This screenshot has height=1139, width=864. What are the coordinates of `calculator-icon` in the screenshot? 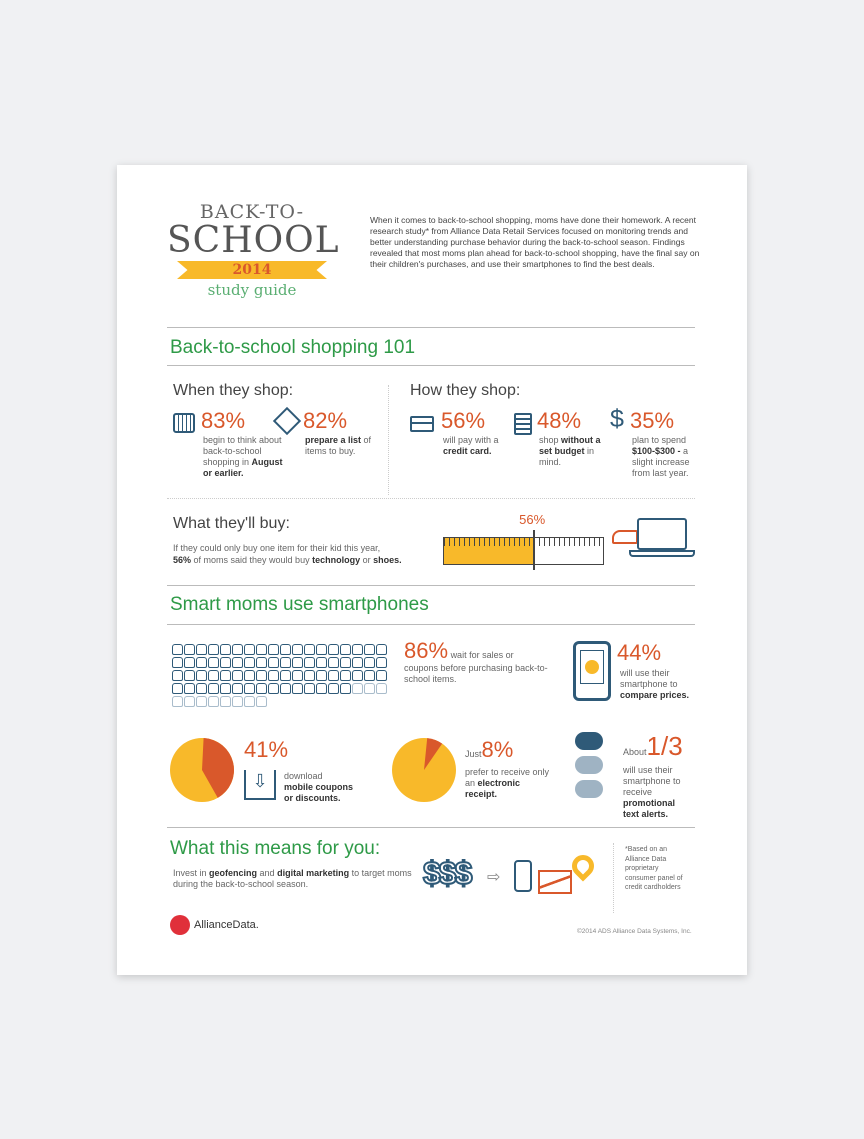 It's located at (523, 424).